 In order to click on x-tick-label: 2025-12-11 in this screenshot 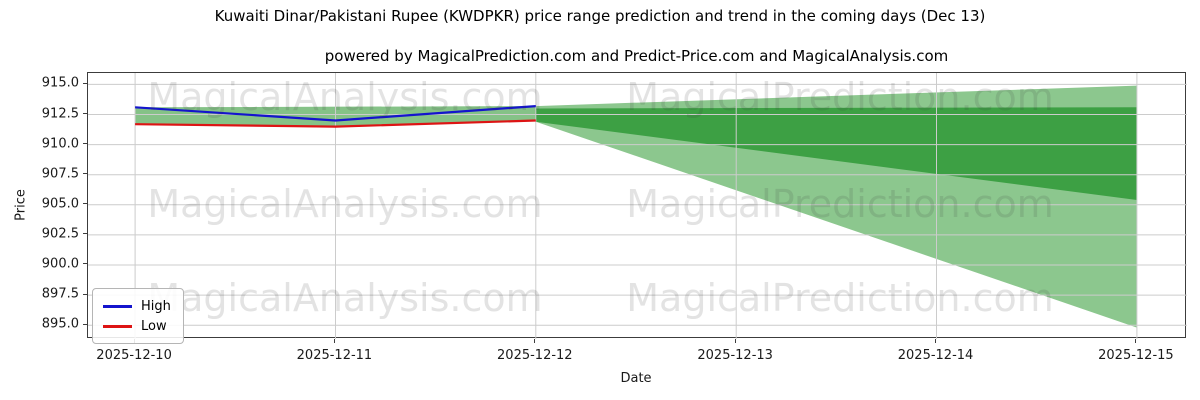, I will do `click(334, 355)`.